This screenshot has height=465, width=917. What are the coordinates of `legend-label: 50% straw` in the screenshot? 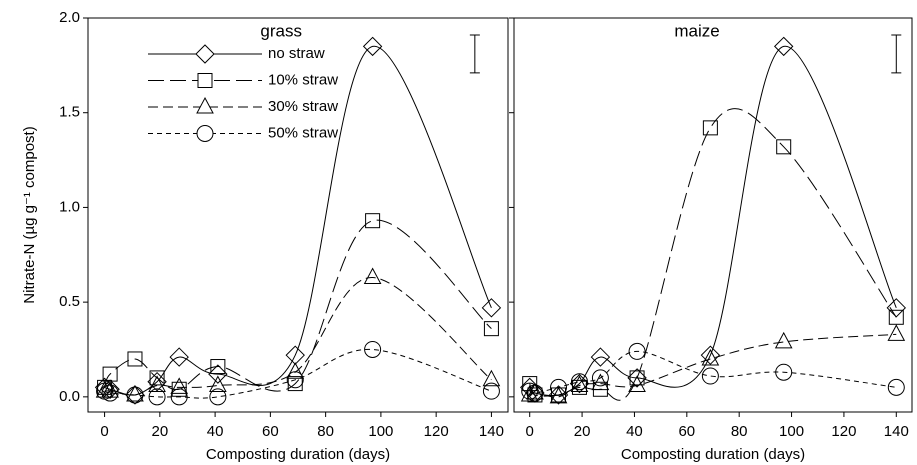 It's located at (303, 132).